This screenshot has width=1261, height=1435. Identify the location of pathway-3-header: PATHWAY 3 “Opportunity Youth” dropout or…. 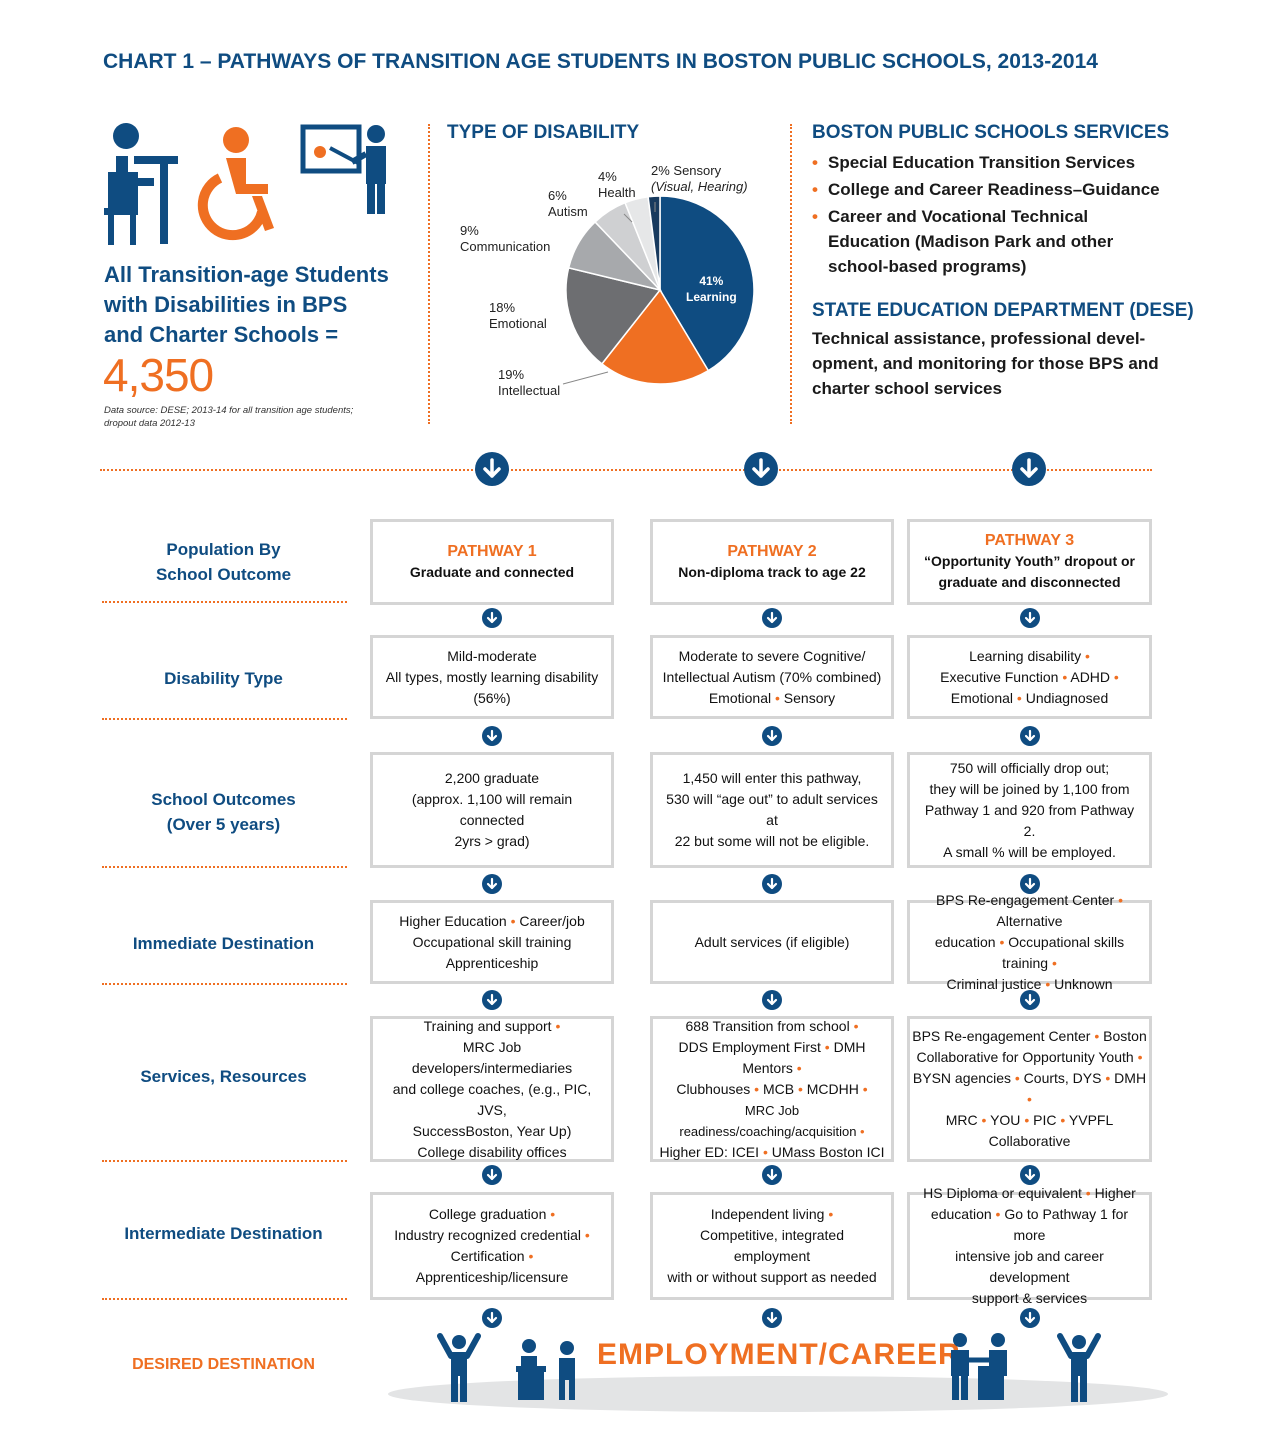
(1029, 562).